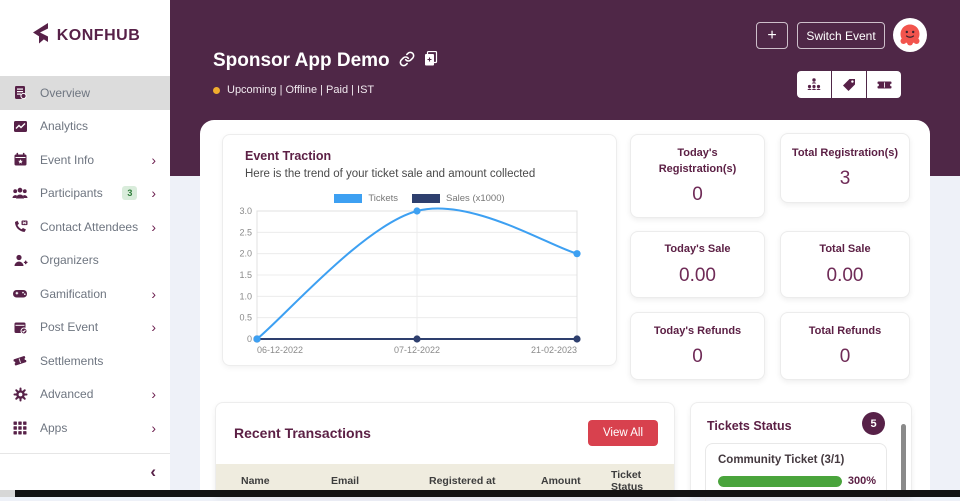  I want to click on svg-text: 3.0, so click(245, 211).